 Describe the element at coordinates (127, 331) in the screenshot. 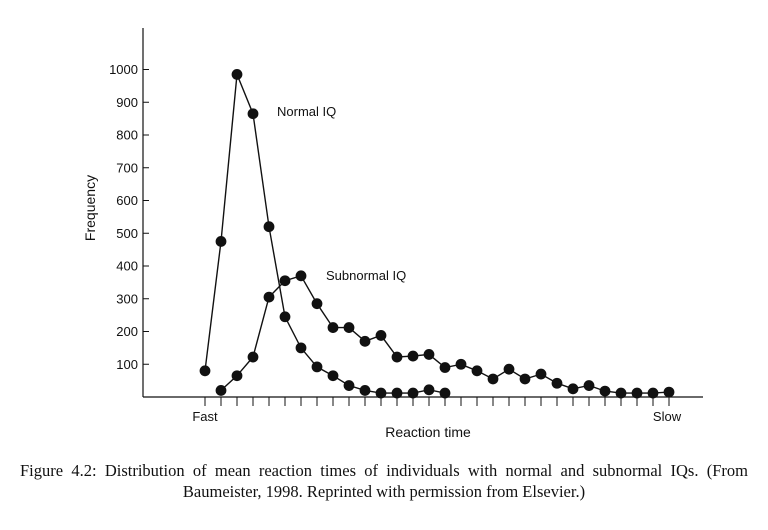

I see `y-tick-label-200: 200` at that location.